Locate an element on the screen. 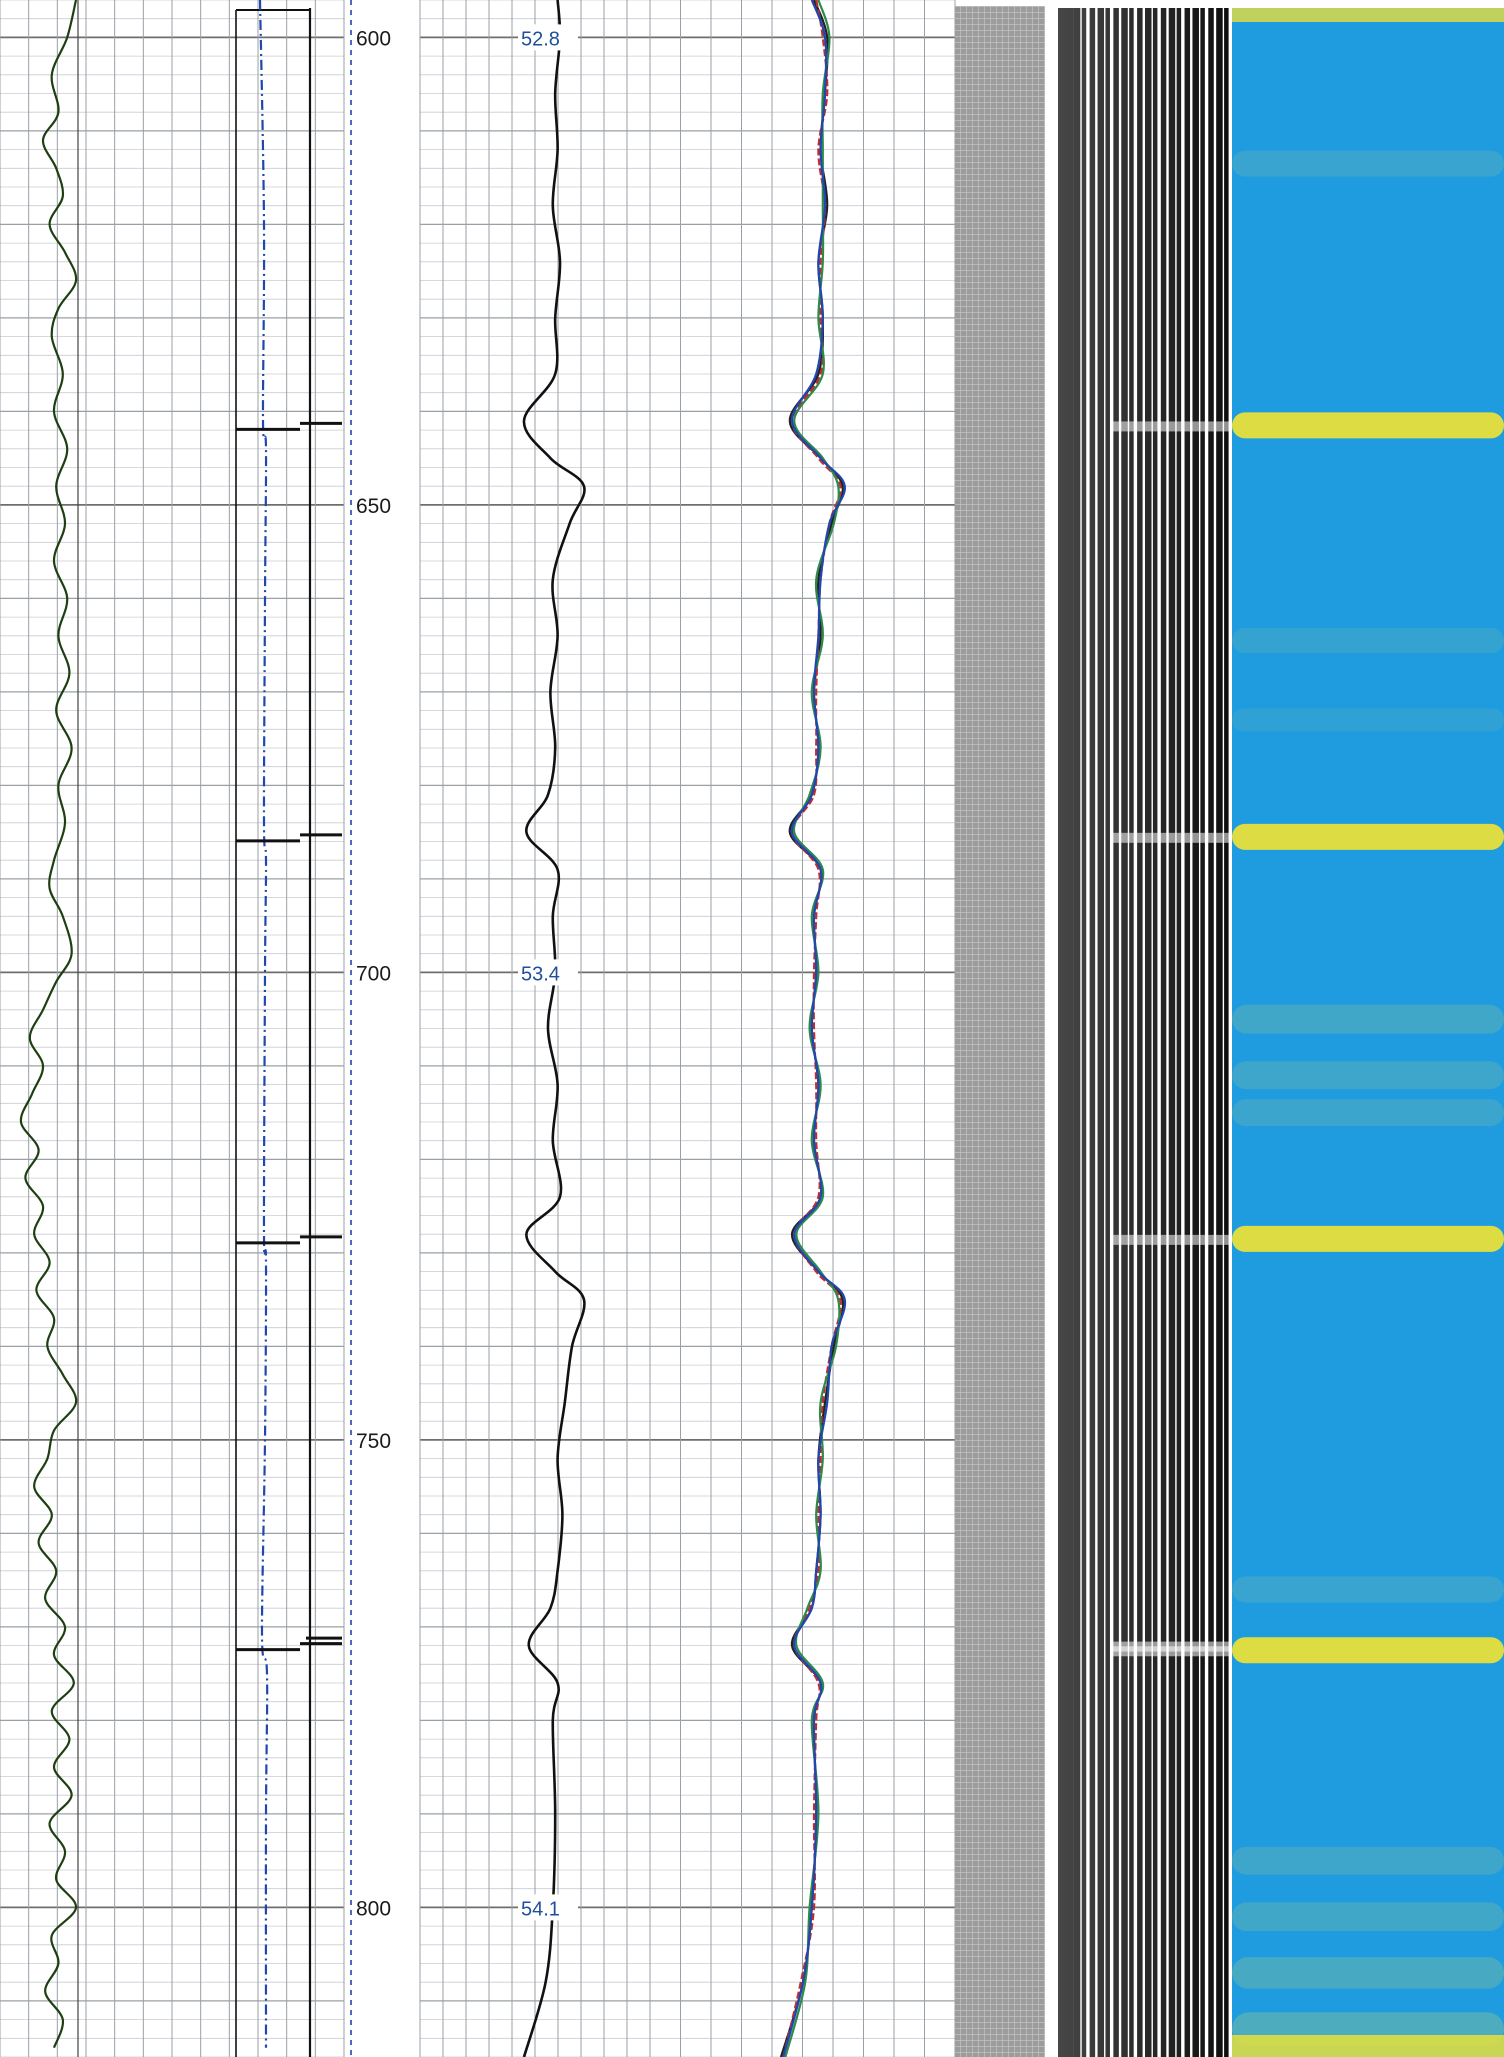 This screenshot has width=1504, height=2057. depth-tick-label: 800 is located at coordinates (373, 1908).